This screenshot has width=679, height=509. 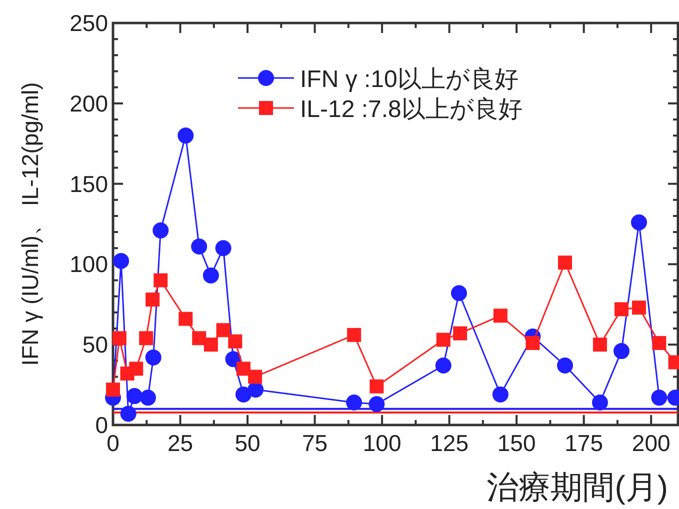 I want to click on xtick: 200, so click(x=651, y=443).